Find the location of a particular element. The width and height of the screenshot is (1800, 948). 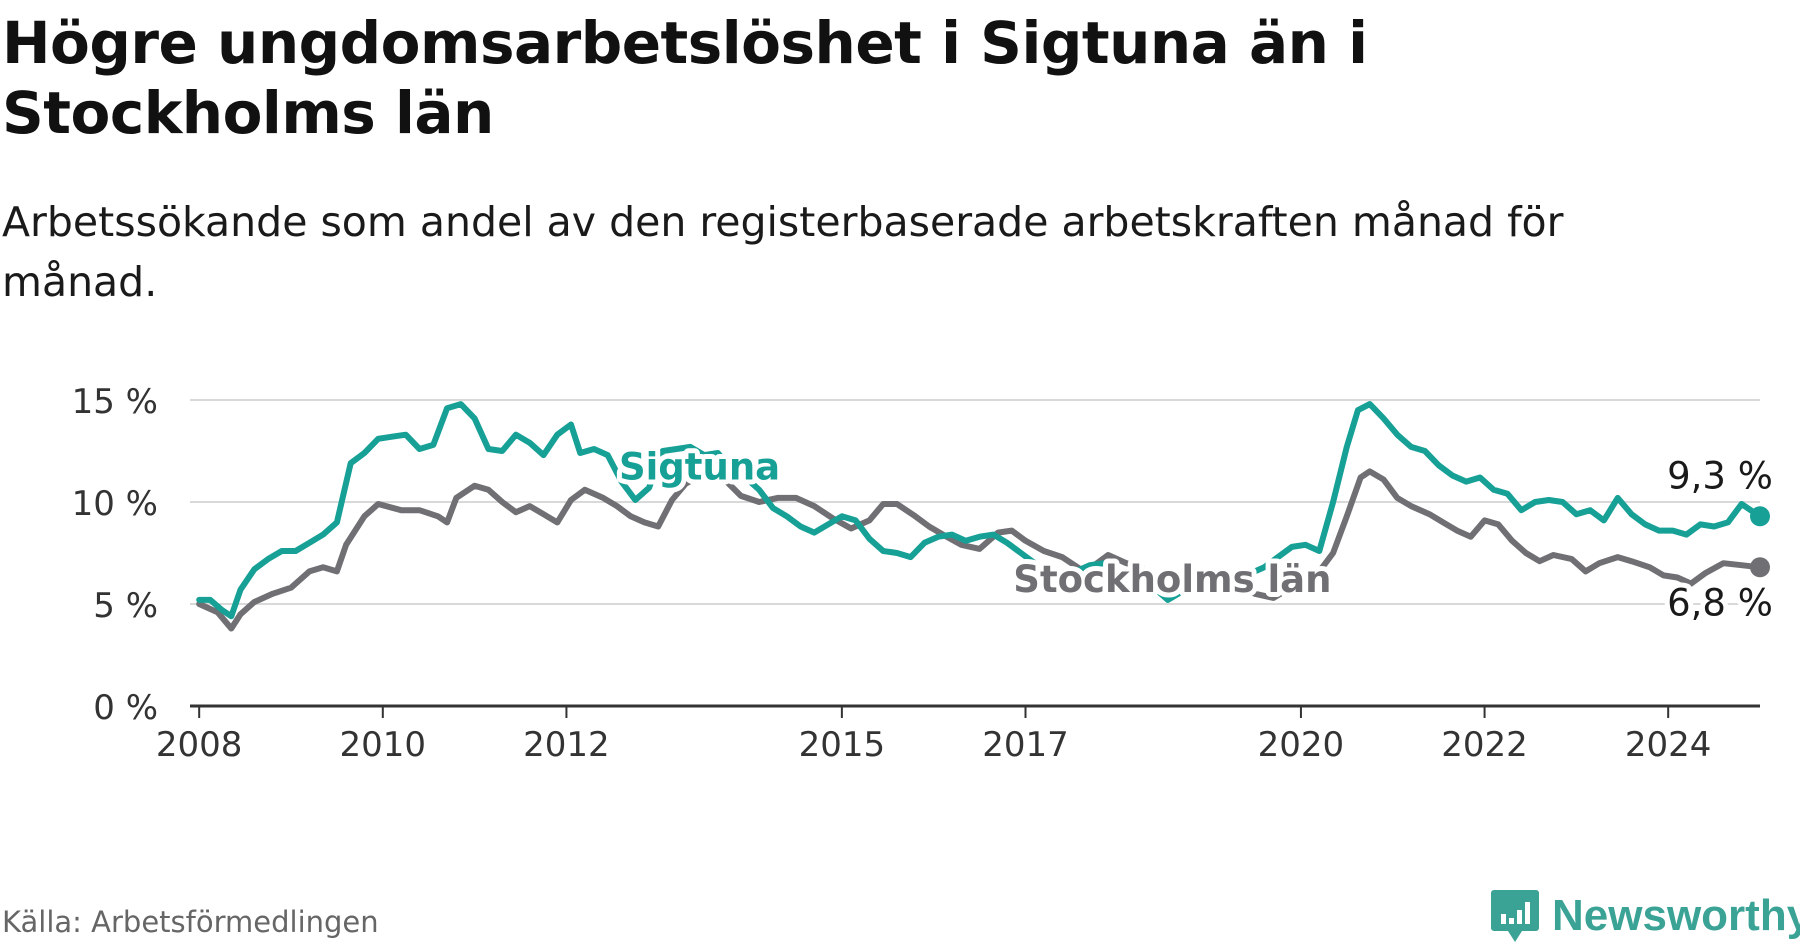

brand-logo: Newsworthy is located at coordinates (1645, 916).